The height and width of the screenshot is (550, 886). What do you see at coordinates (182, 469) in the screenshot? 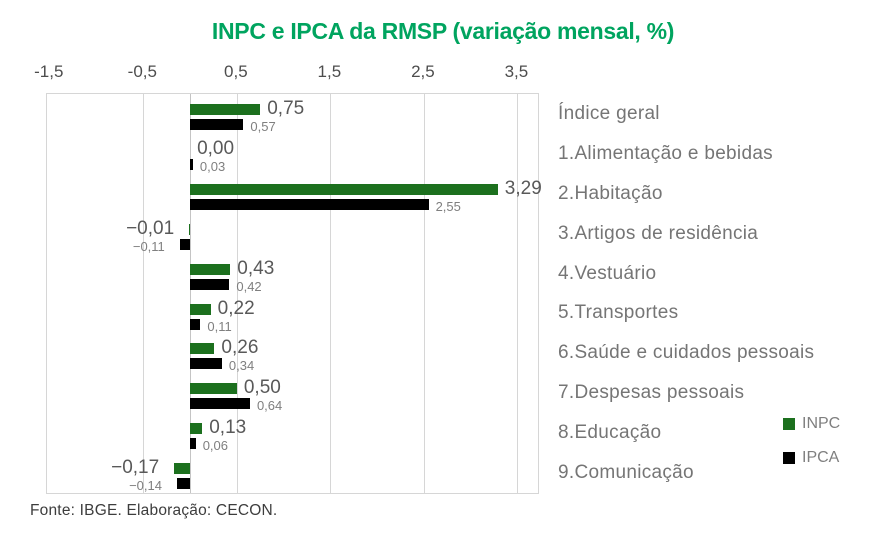
I see `bar-inpc-row9` at bounding box center [182, 469].